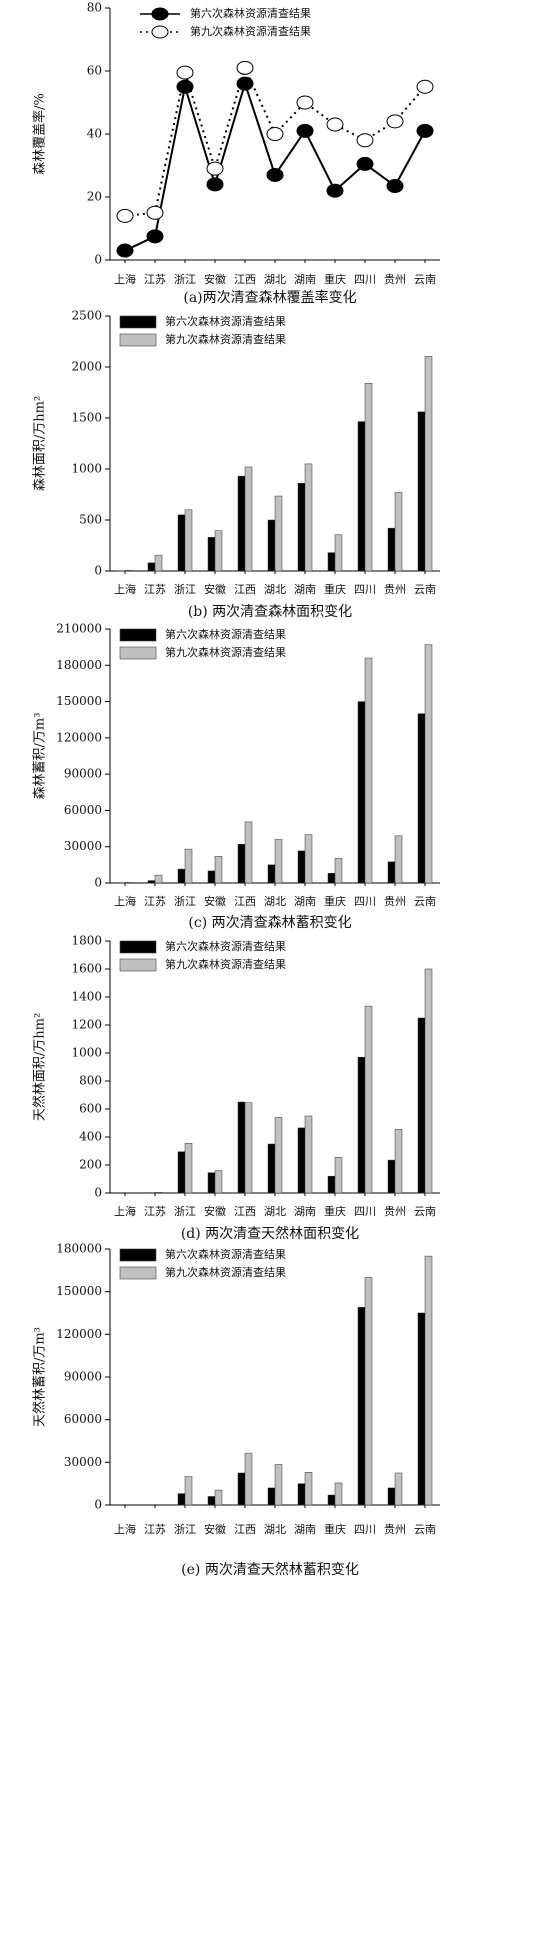 The image size is (547, 1933). I want to click on y-tick-label: 1600, so click(86, 969).